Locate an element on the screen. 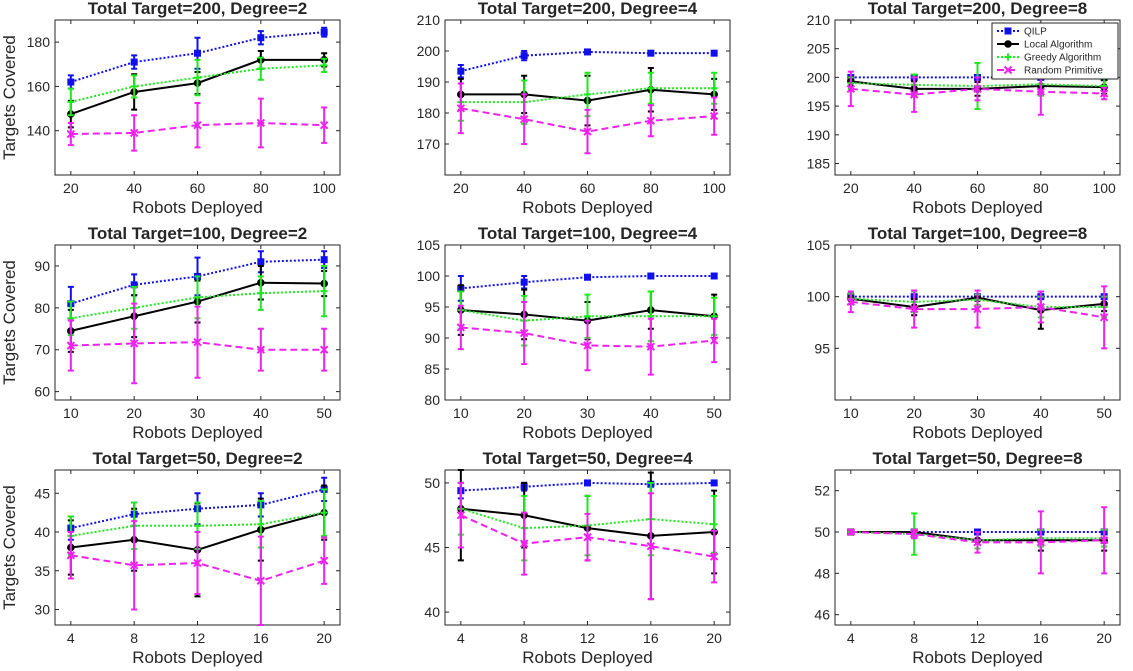 This screenshot has width=1133, height=671. y-tick-label: 52 is located at coordinates (822, 491).